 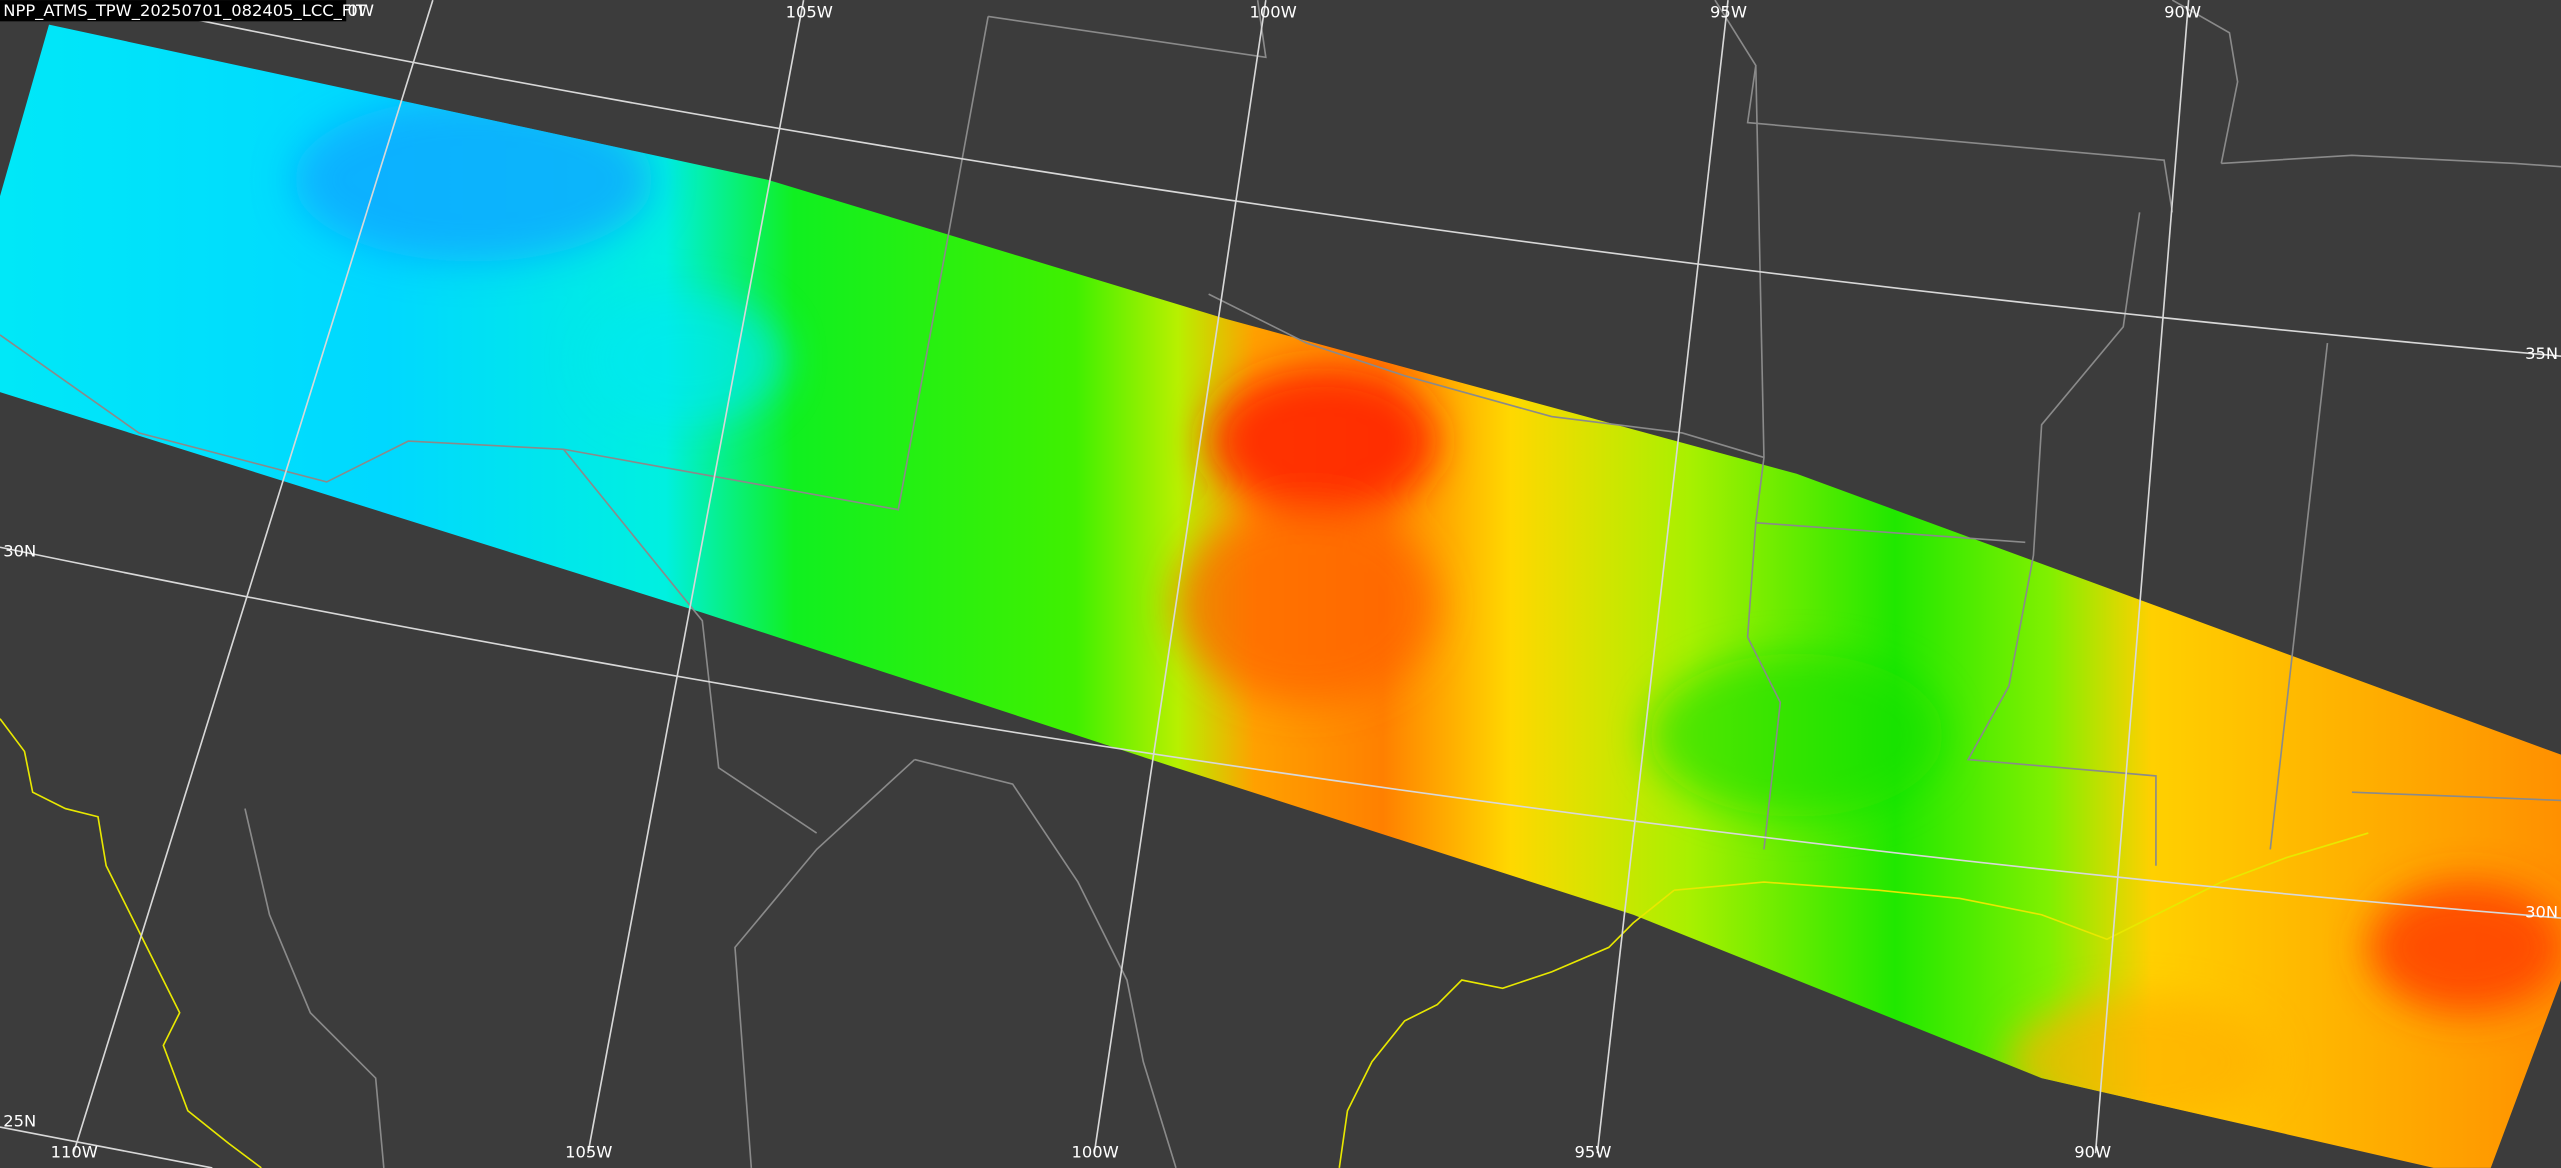 I want to click on grid-label-bottom: 100W, so click(x=1094, y=1152).